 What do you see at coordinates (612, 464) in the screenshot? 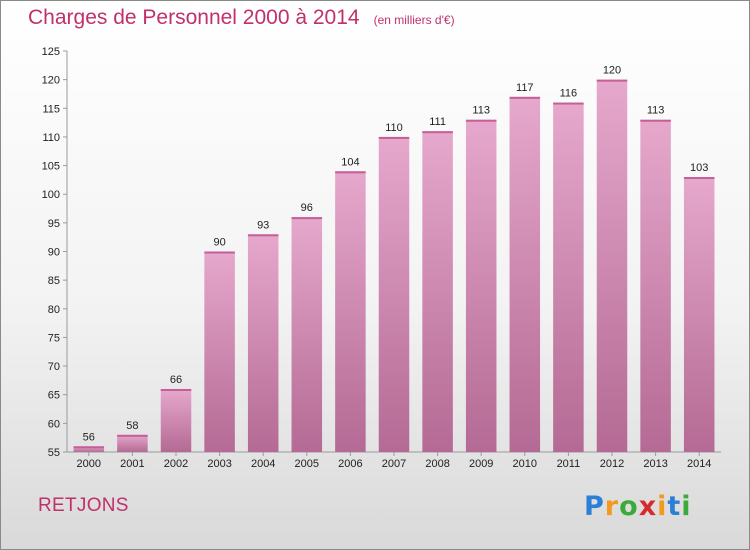
I see `x-tick-label: 2012` at bounding box center [612, 464].